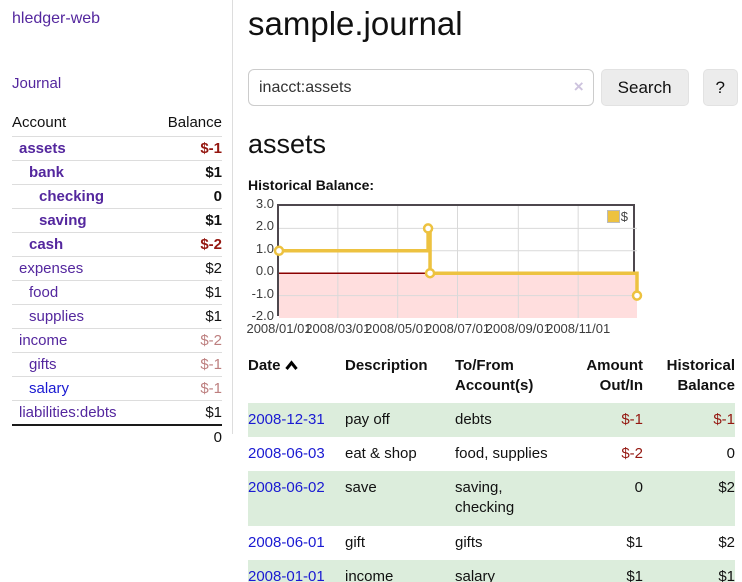 The width and height of the screenshot is (742, 582). Describe the element at coordinates (286, 487) in the screenshot. I see `transaction-date-link: 2008-06-02` at that location.